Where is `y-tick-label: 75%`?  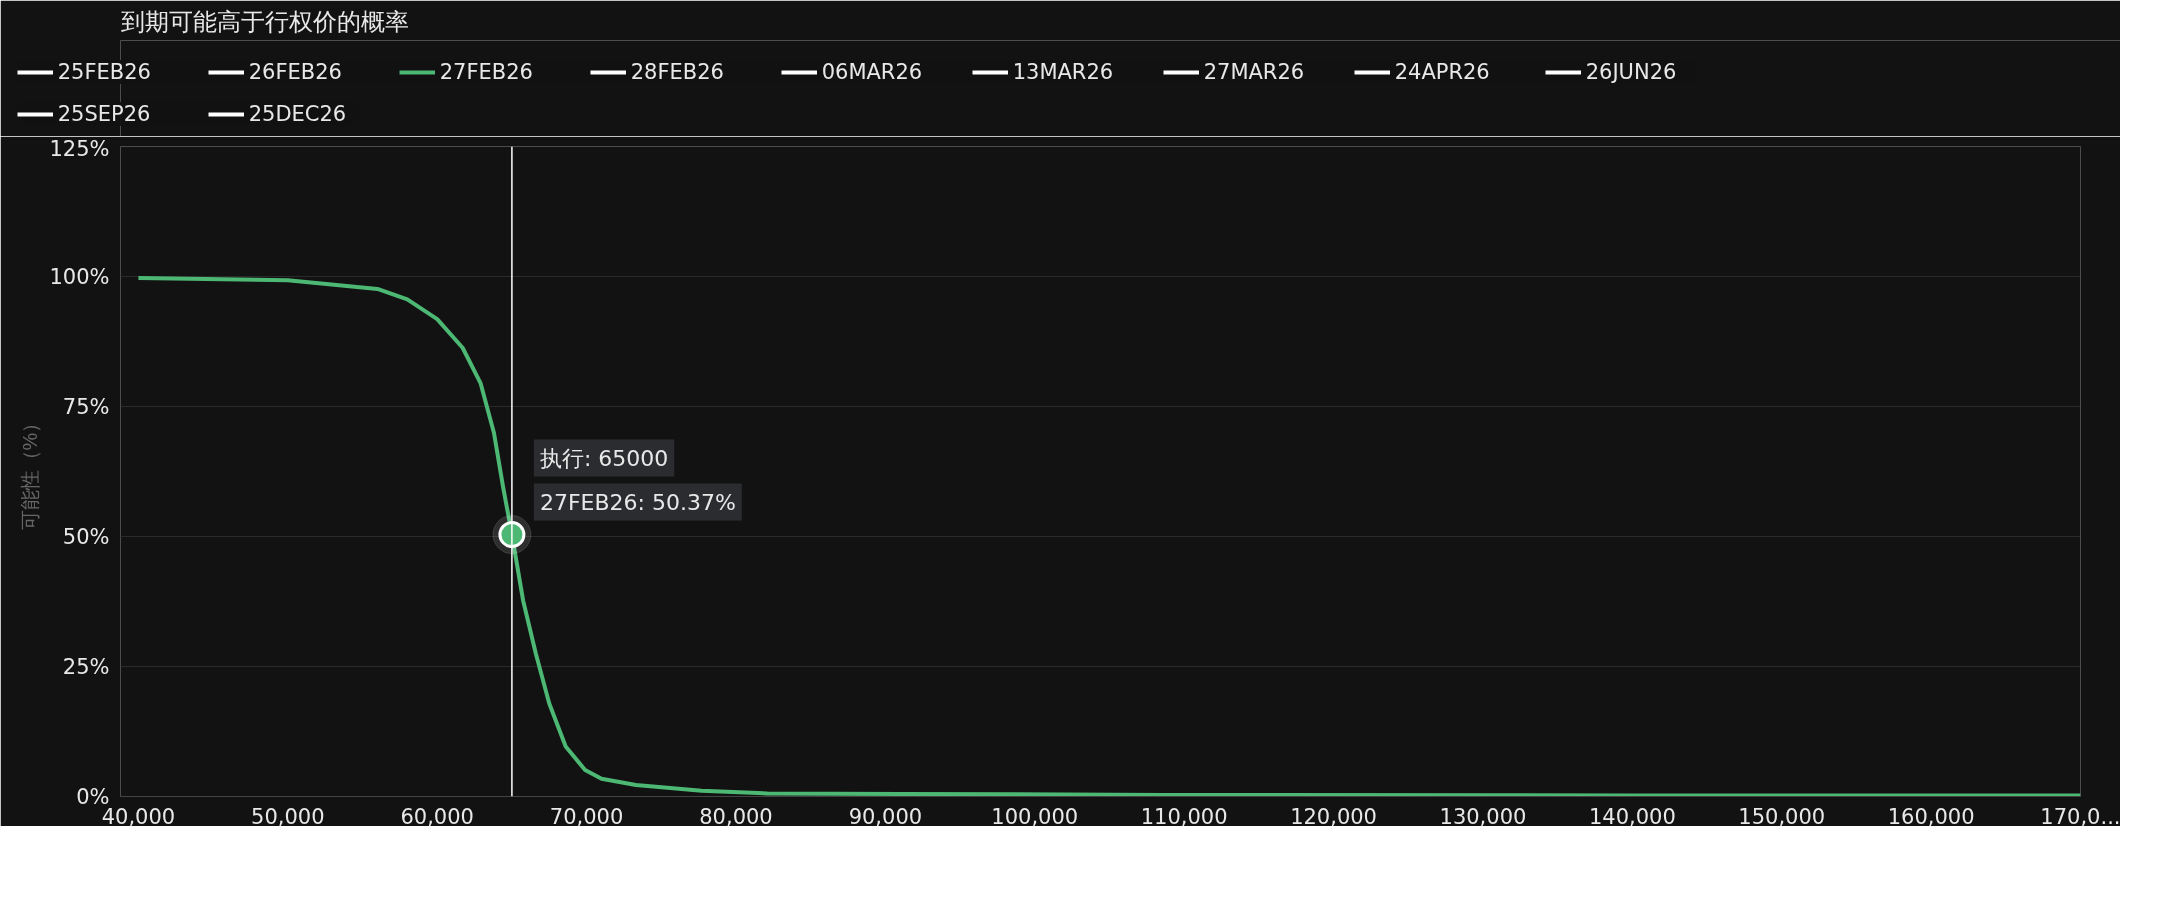 y-tick-label: 75% is located at coordinates (86, 406).